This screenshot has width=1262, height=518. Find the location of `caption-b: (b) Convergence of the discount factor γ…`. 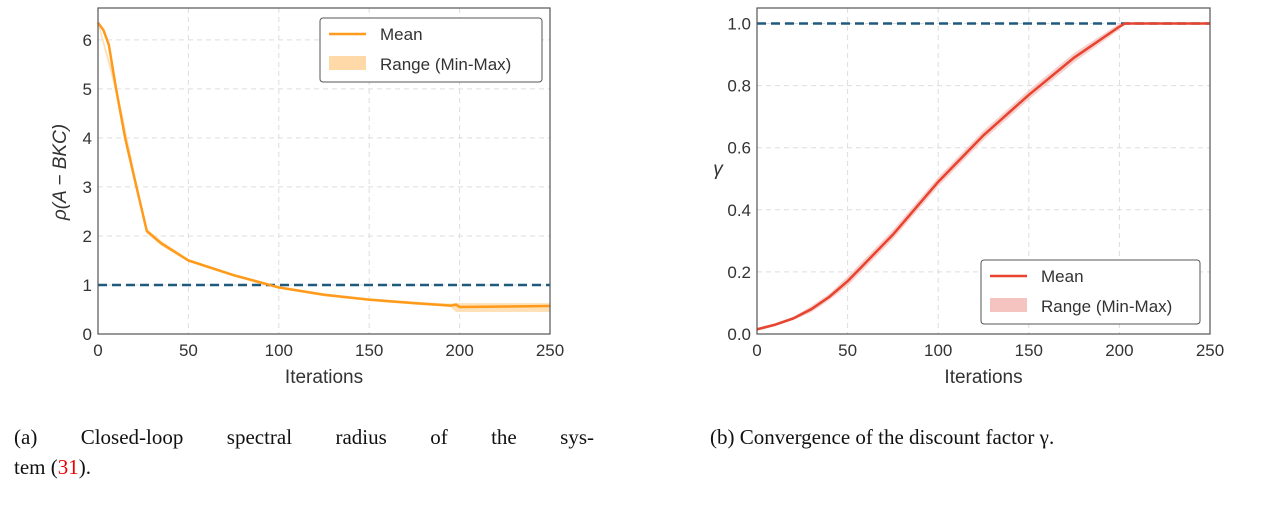

caption-b: (b) Convergence of the discount factor γ… is located at coordinates (882, 437).